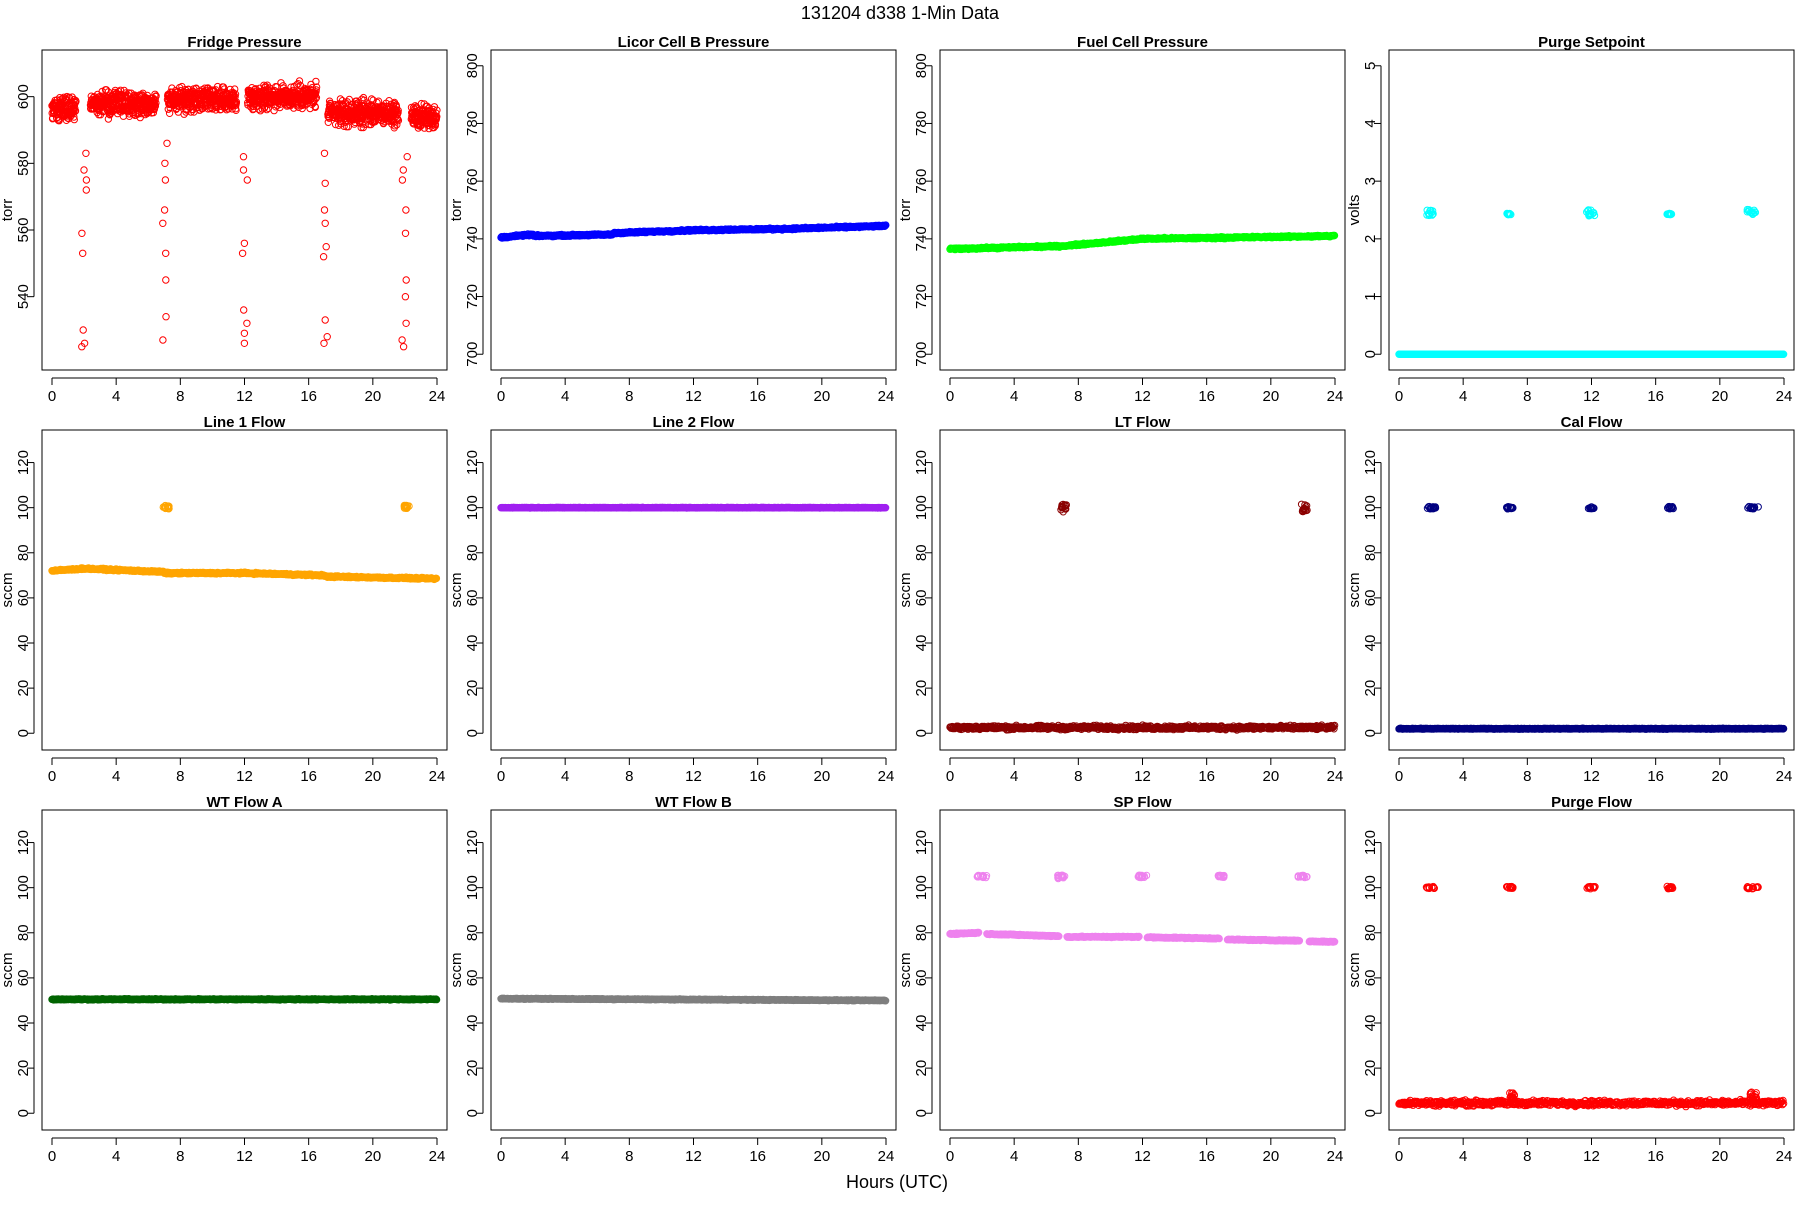  Describe the element at coordinates (472, 552) in the screenshot. I see `y-tick-label: 80` at that location.